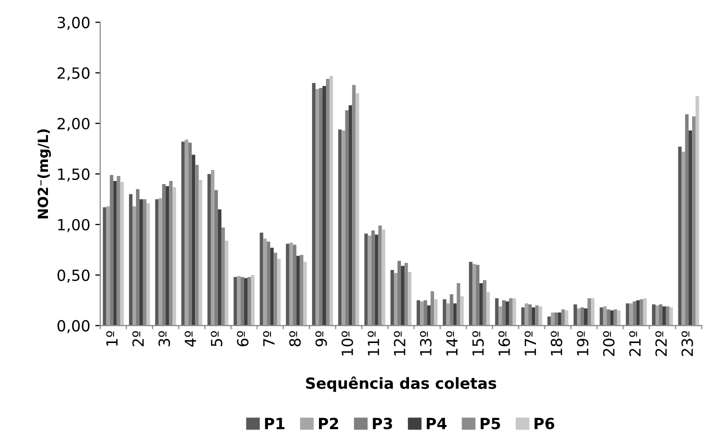 The width and height of the screenshot is (716, 446). What do you see at coordinates (382, 424) in the screenshot?
I see `legend-label: P3` at bounding box center [382, 424].